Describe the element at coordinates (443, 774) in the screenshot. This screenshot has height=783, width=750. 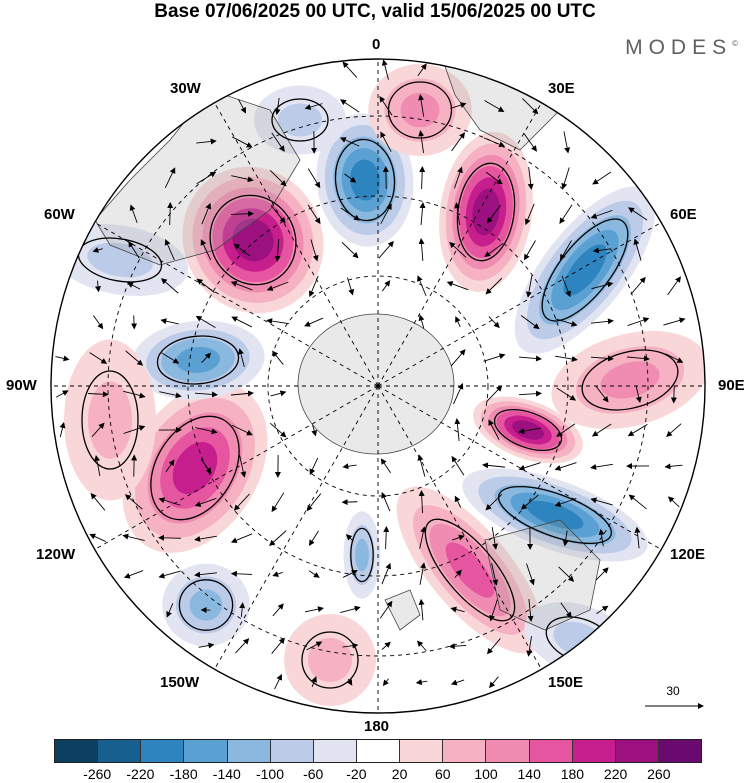
I see `colorbar-tick-label: 60` at that location.